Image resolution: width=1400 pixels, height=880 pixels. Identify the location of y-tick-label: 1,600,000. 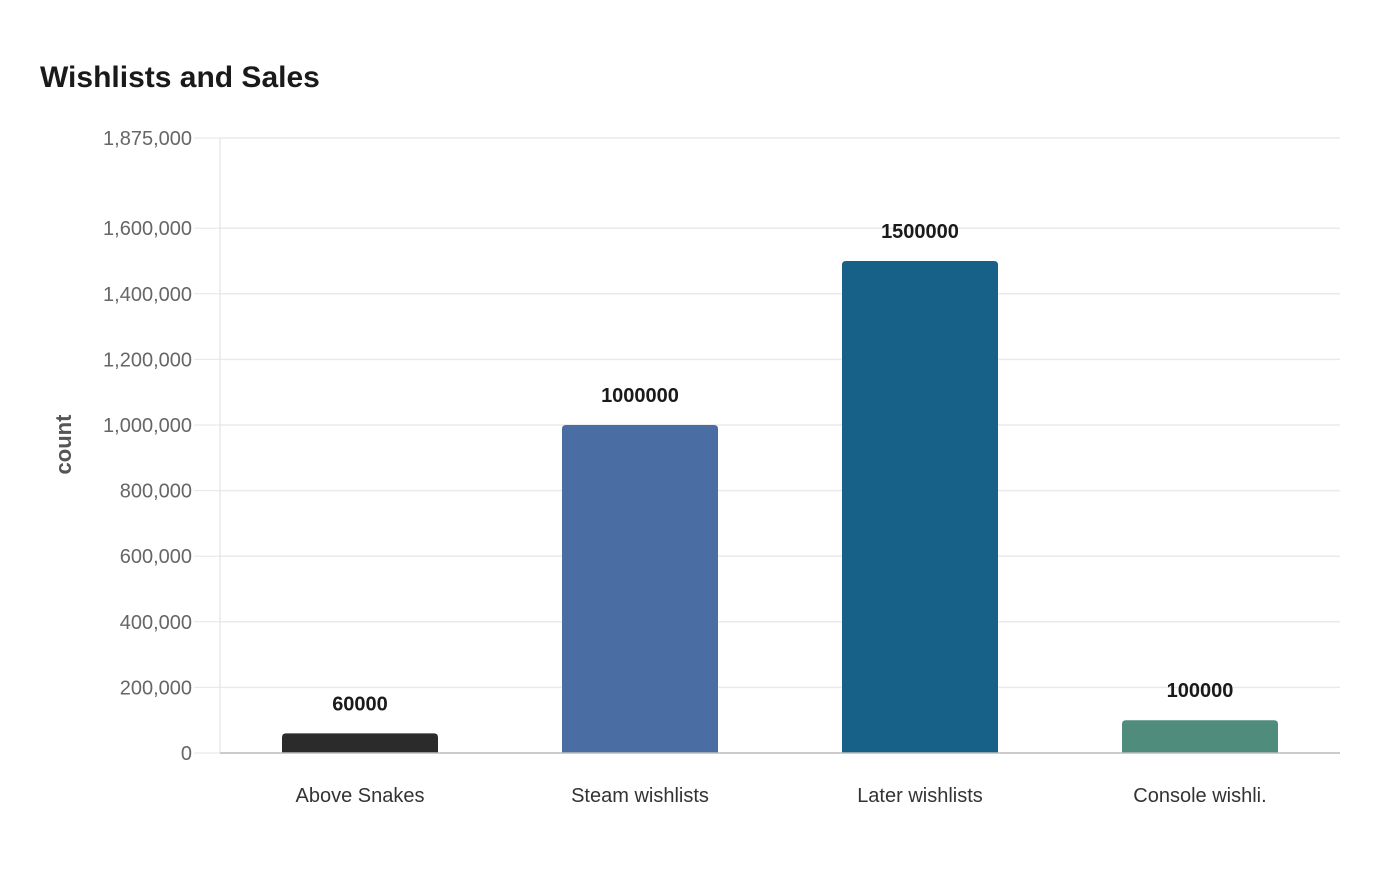
(147, 229).